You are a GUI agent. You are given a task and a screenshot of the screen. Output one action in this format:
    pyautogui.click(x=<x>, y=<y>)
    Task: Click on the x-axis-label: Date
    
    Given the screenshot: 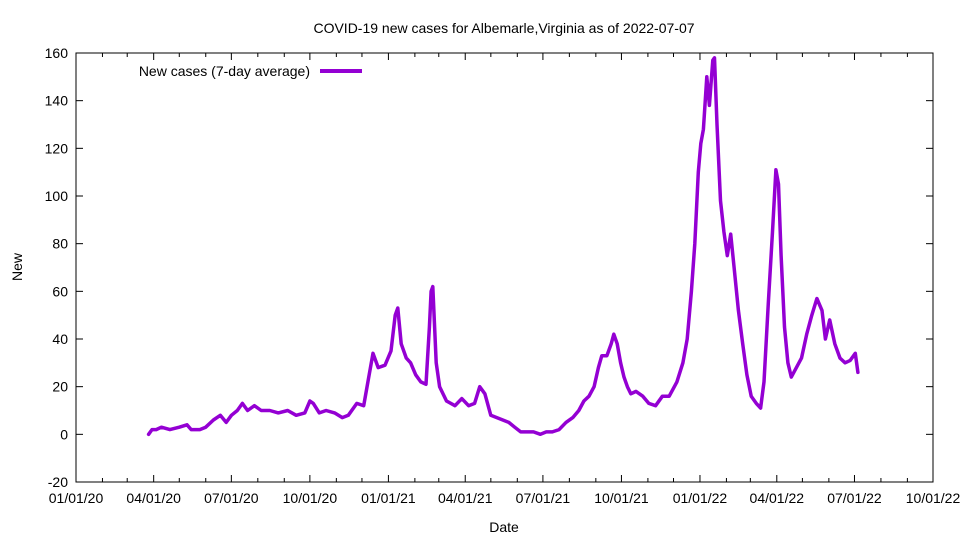 What is the action you would take?
    pyautogui.click(x=504, y=527)
    